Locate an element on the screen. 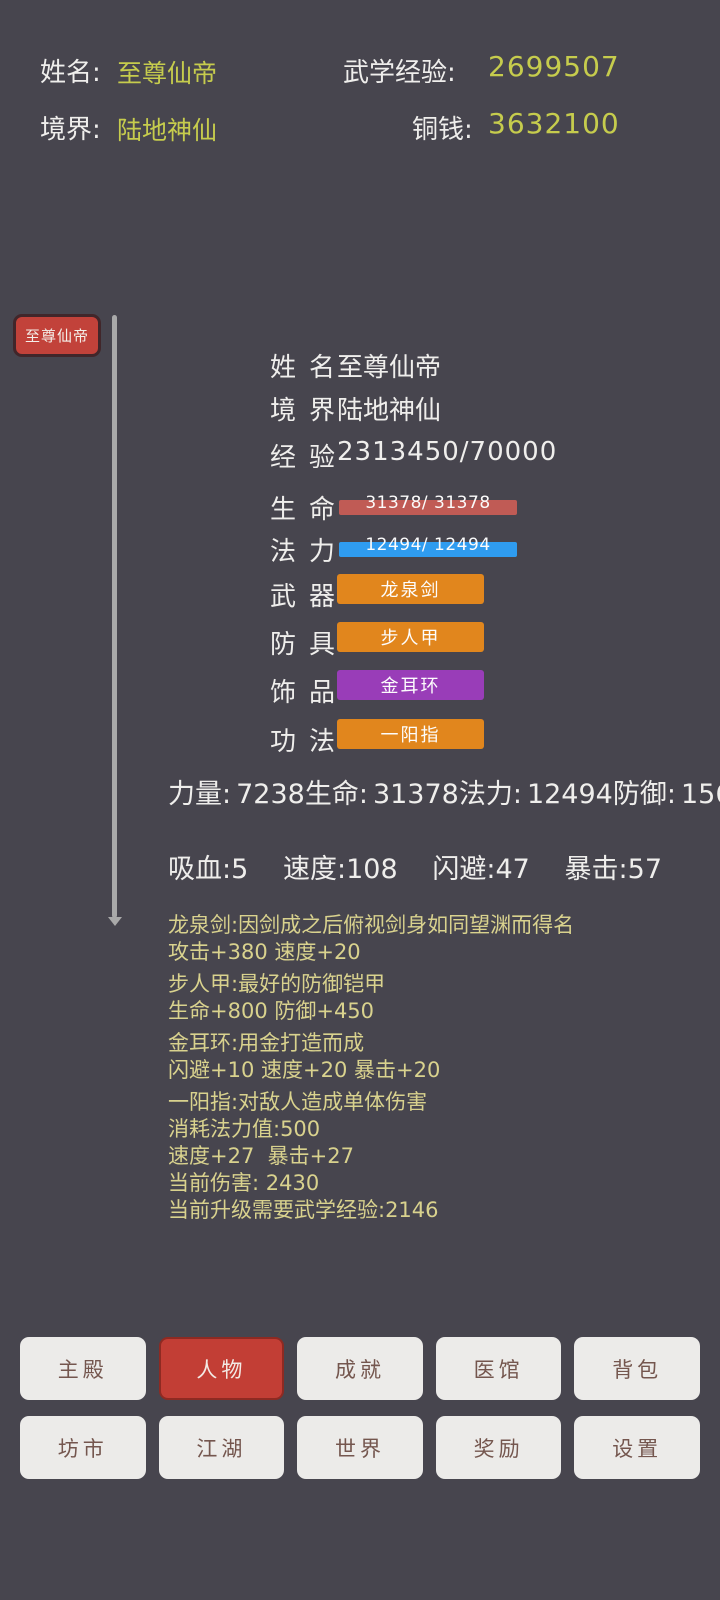 The image size is (720, 1600). stat-strength: 力量: 7238 is located at coordinates (236, 794).